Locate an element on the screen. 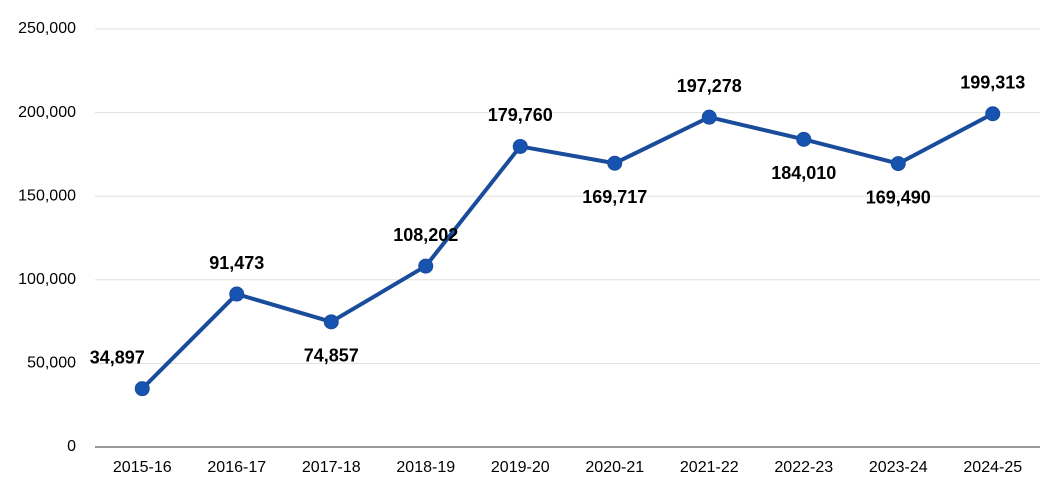 This screenshot has height=482, width=1047. x-tick-label: 2021-22 is located at coordinates (709, 467).